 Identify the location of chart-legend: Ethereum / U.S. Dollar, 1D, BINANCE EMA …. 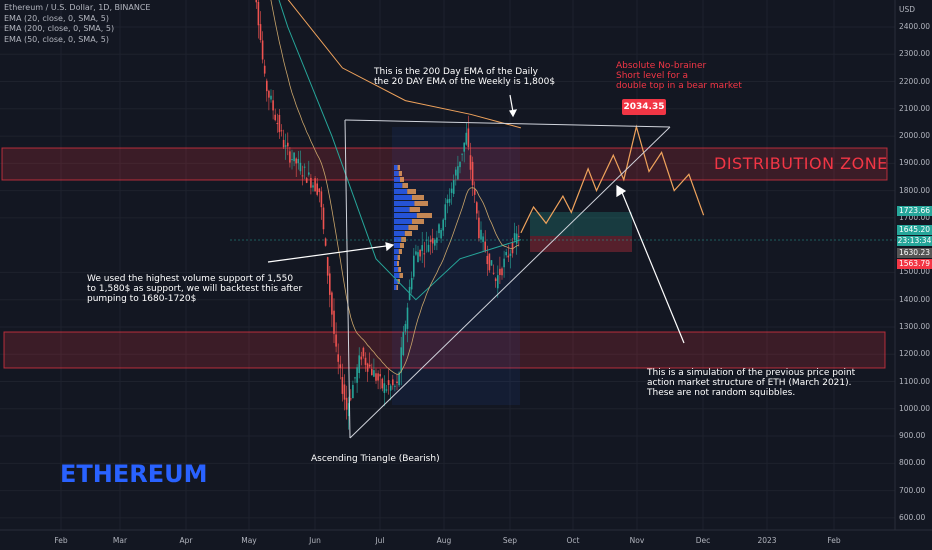
(77, 24).